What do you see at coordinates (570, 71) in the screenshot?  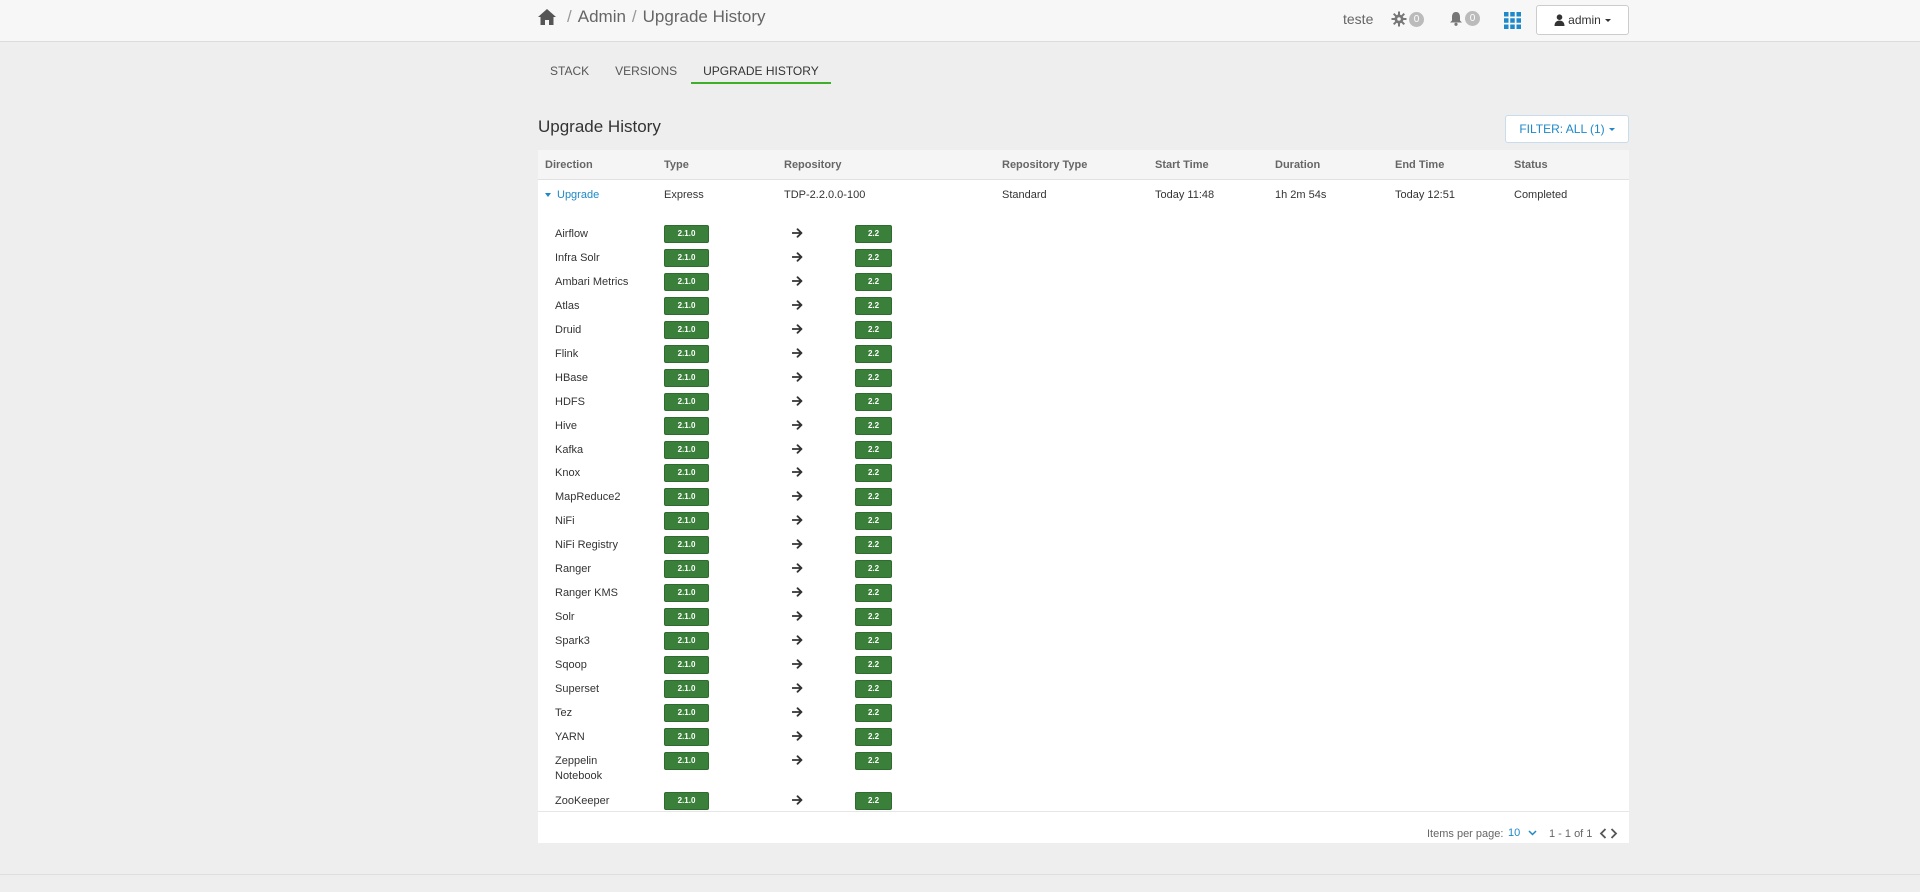 I see `tab-stack: STACK` at bounding box center [570, 71].